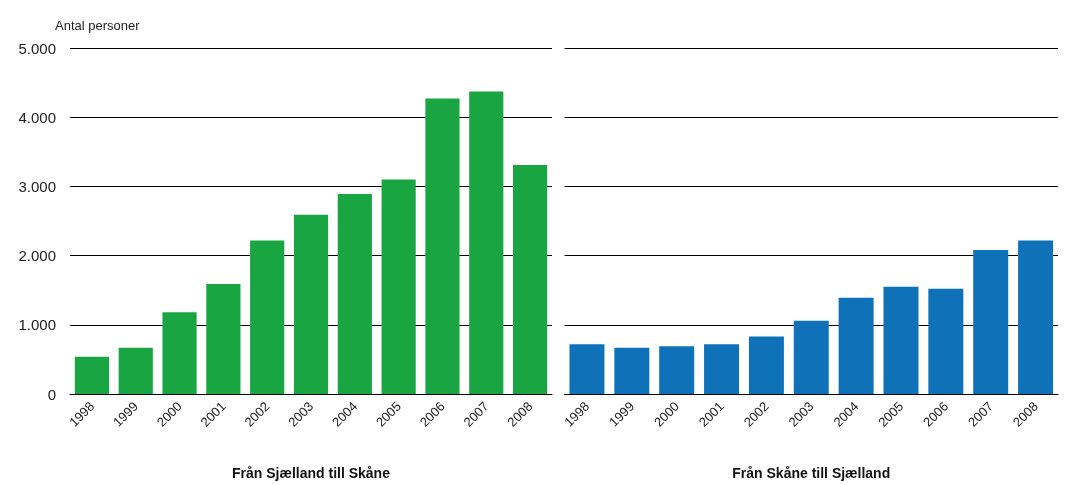 The image size is (1066, 485). I want to click on y-tick-label: 5.000, so click(37, 48).